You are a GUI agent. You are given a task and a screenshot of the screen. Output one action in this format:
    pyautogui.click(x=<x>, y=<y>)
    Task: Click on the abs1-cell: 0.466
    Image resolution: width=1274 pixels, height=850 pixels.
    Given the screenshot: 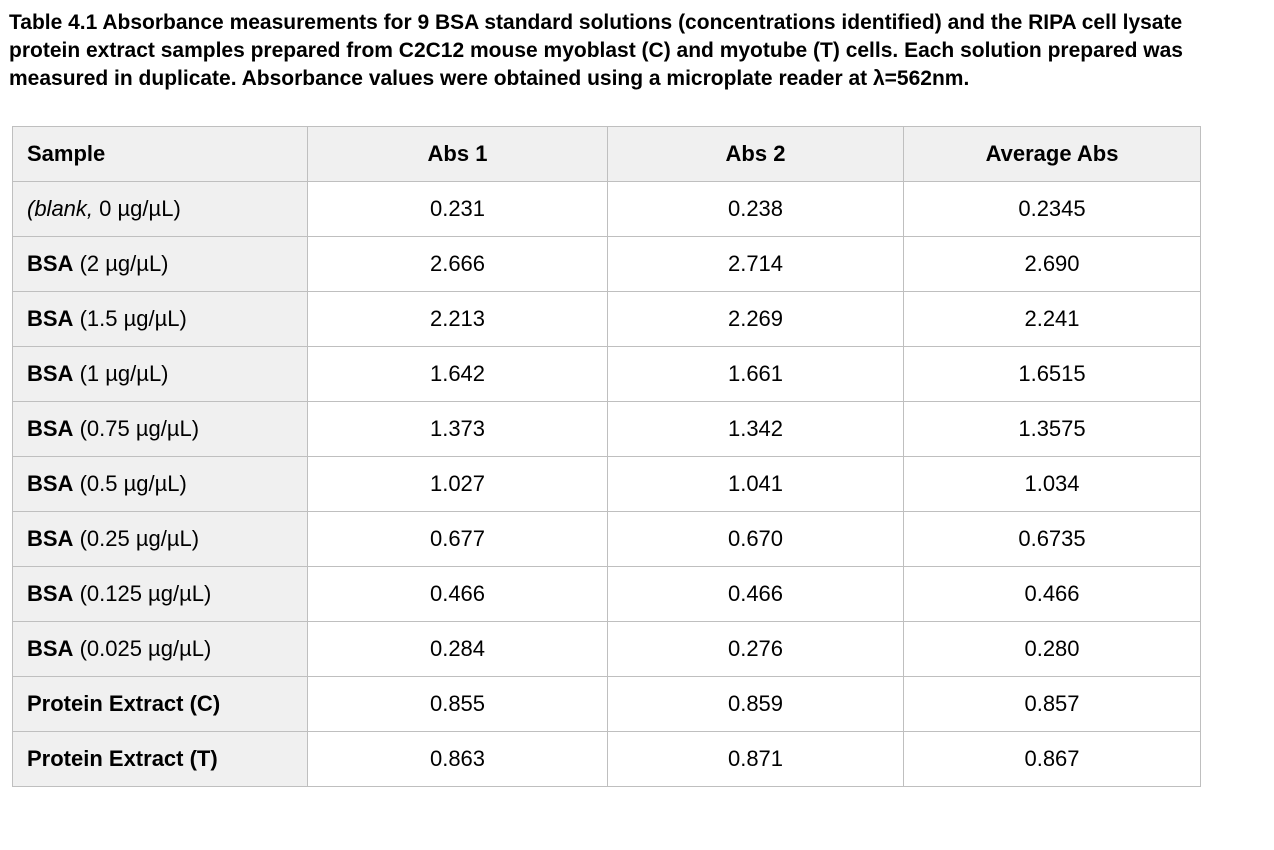 What is the action you would take?
    pyautogui.click(x=457, y=594)
    